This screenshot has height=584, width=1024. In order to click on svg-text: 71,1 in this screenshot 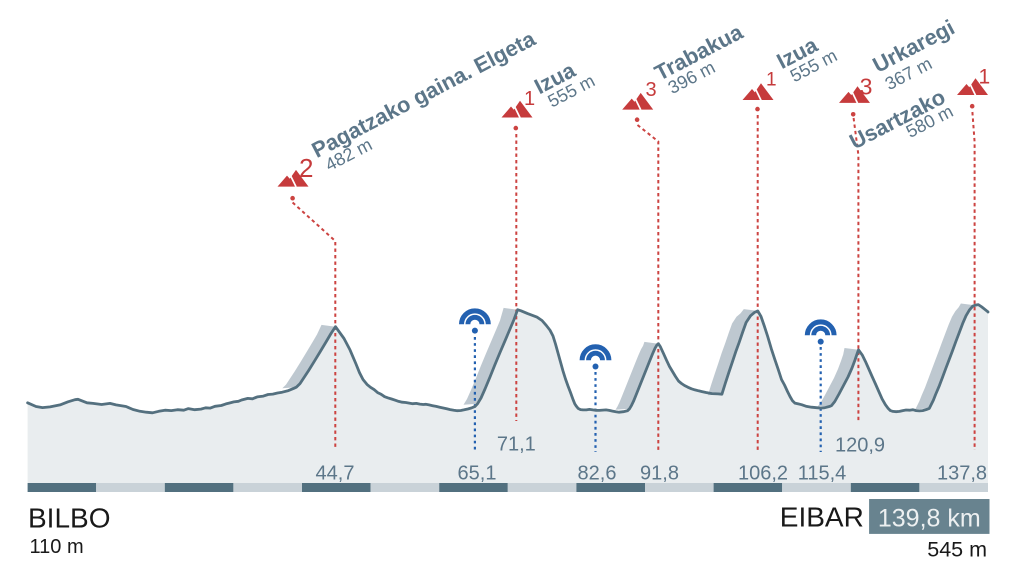, I will do `click(516, 444)`.